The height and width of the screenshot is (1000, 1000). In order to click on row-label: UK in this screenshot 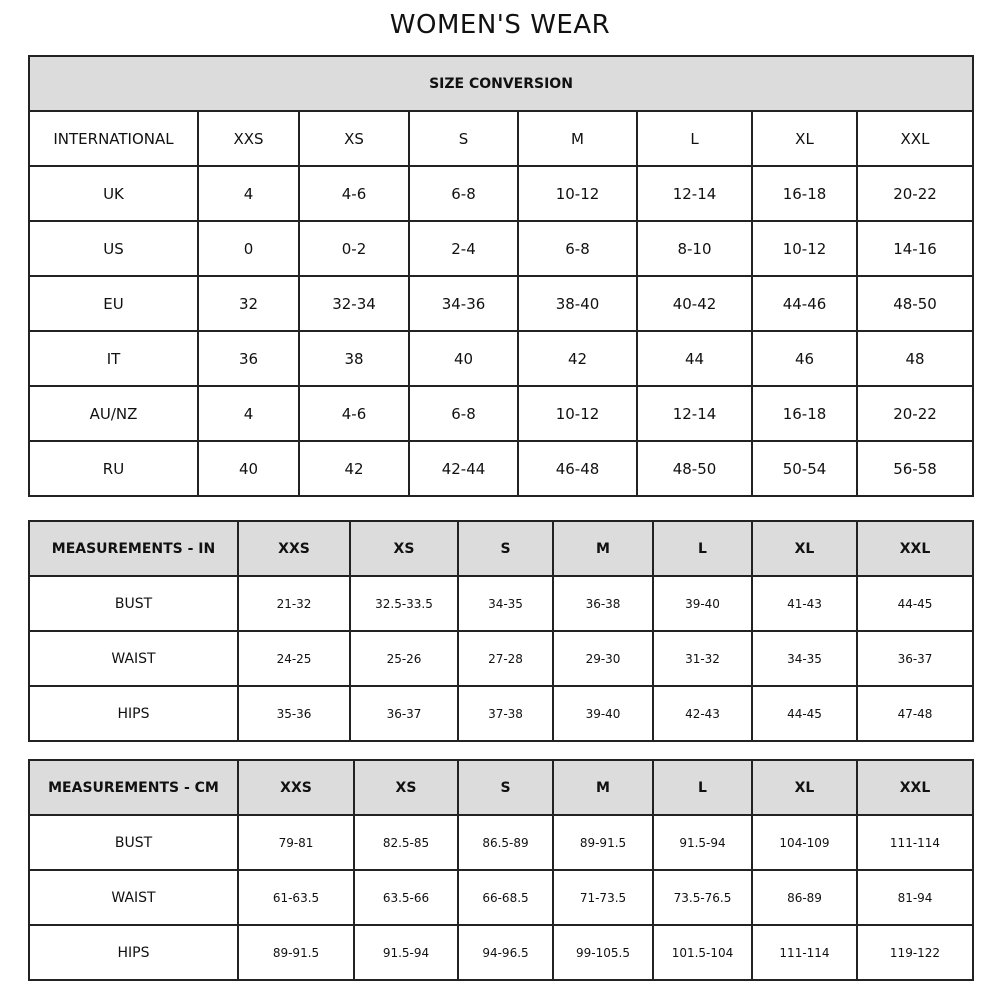, I will do `click(113, 193)`.